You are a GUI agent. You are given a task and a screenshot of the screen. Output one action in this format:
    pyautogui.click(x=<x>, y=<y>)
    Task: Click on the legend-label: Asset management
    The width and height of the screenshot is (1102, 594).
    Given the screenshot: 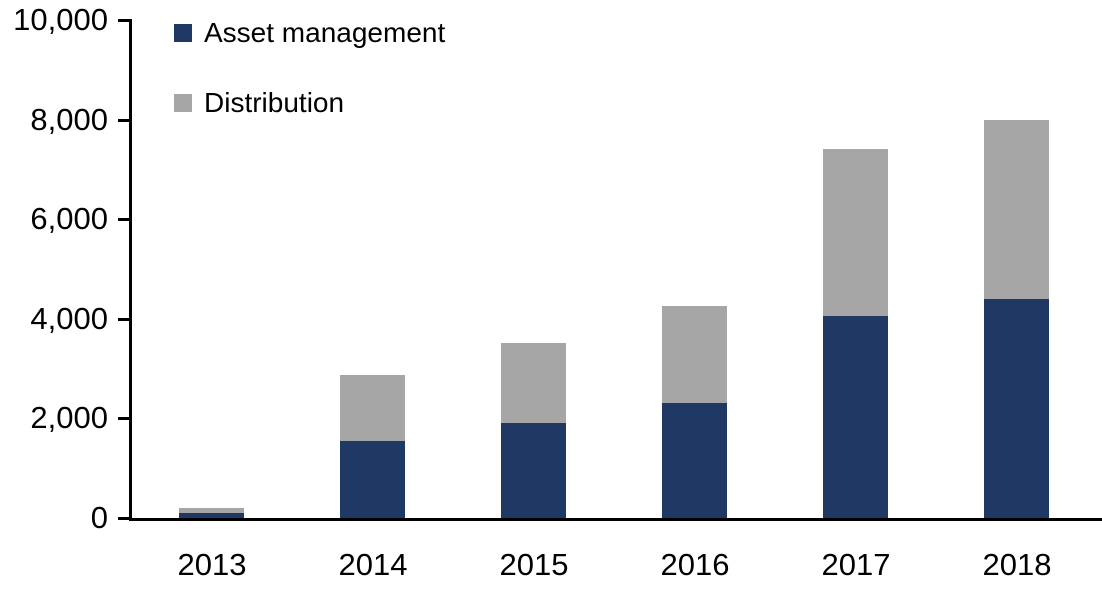 What is the action you would take?
    pyautogui.click(x=325, y=32)
    